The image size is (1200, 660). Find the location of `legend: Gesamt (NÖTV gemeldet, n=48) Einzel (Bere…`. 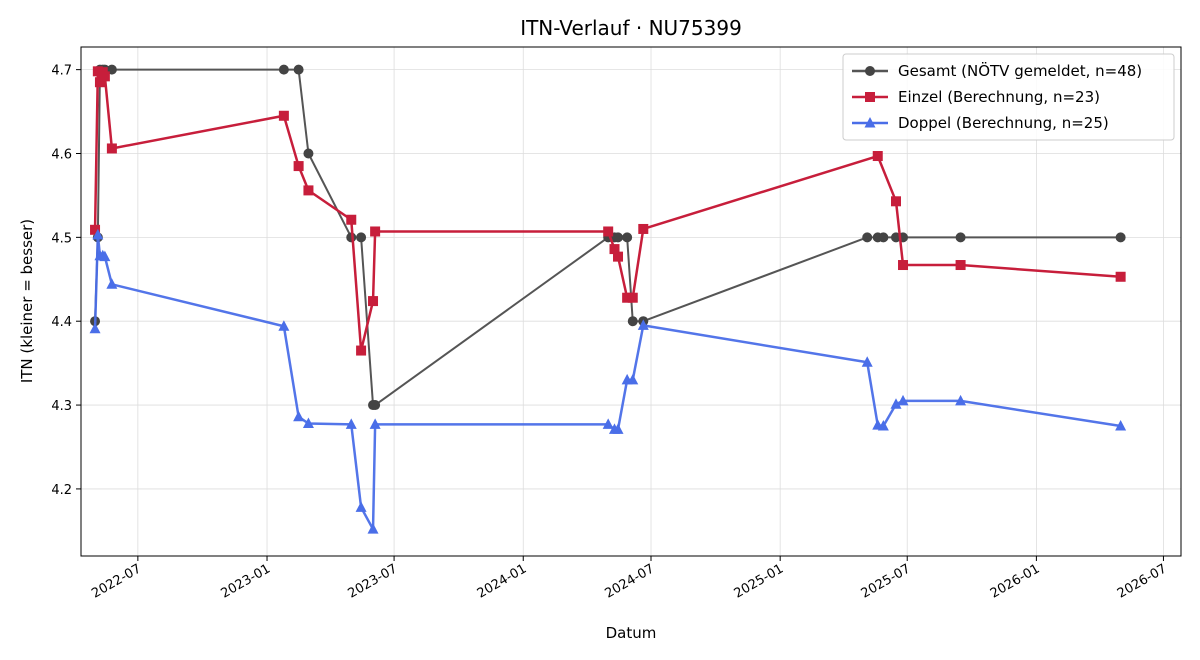

legend: Gesamt (NÖTV gemeldet, n=48) Einzel (Bere… is located at coordinates (1008, 97).